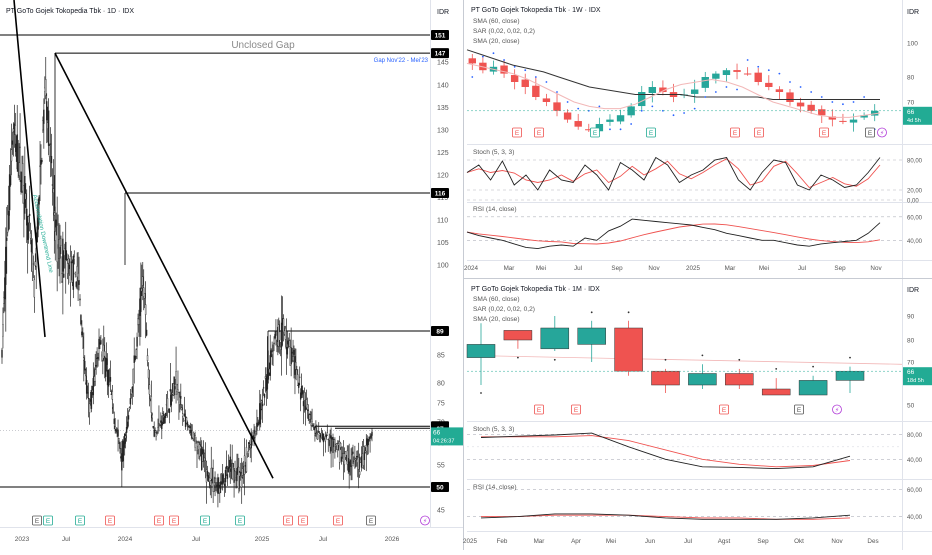 The image size is (932, 555). I want to click on monthly-legend-sar: SAR (0,02, 0,02, 0,2), so click(504, 309).